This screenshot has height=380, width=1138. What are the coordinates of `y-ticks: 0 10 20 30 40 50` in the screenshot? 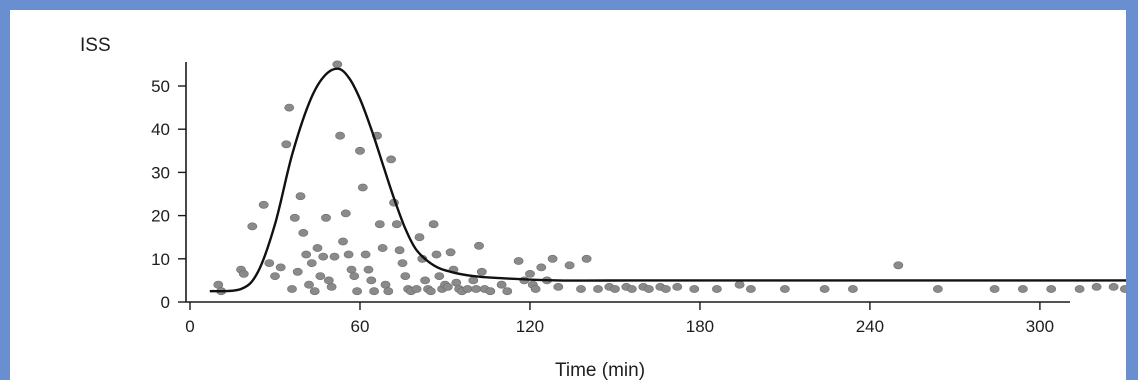 It's located at (168, 194).